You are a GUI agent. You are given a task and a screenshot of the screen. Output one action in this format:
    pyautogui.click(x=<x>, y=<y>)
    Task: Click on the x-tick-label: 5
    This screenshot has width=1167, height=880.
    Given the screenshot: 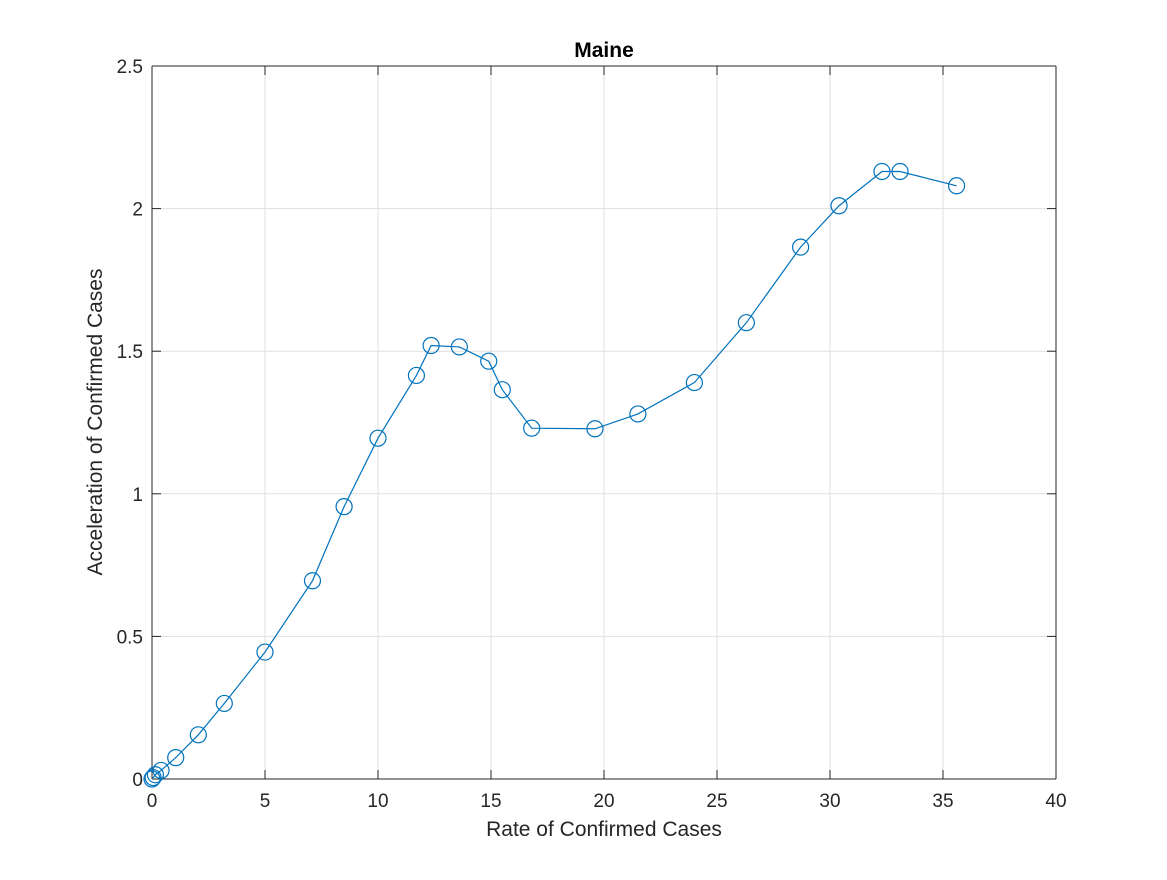 What is the action you would take?
    pyautogui.click(x=265, y=801)
    